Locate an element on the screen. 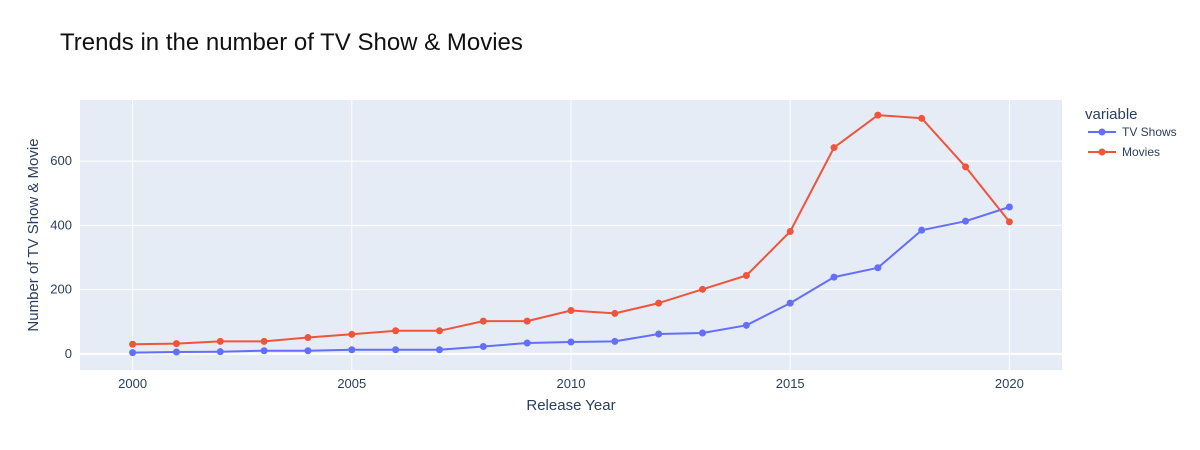 The width and height of the screenshot is (1200, 450). x-tick-label: 2015 is located at coordinates (790, 383).